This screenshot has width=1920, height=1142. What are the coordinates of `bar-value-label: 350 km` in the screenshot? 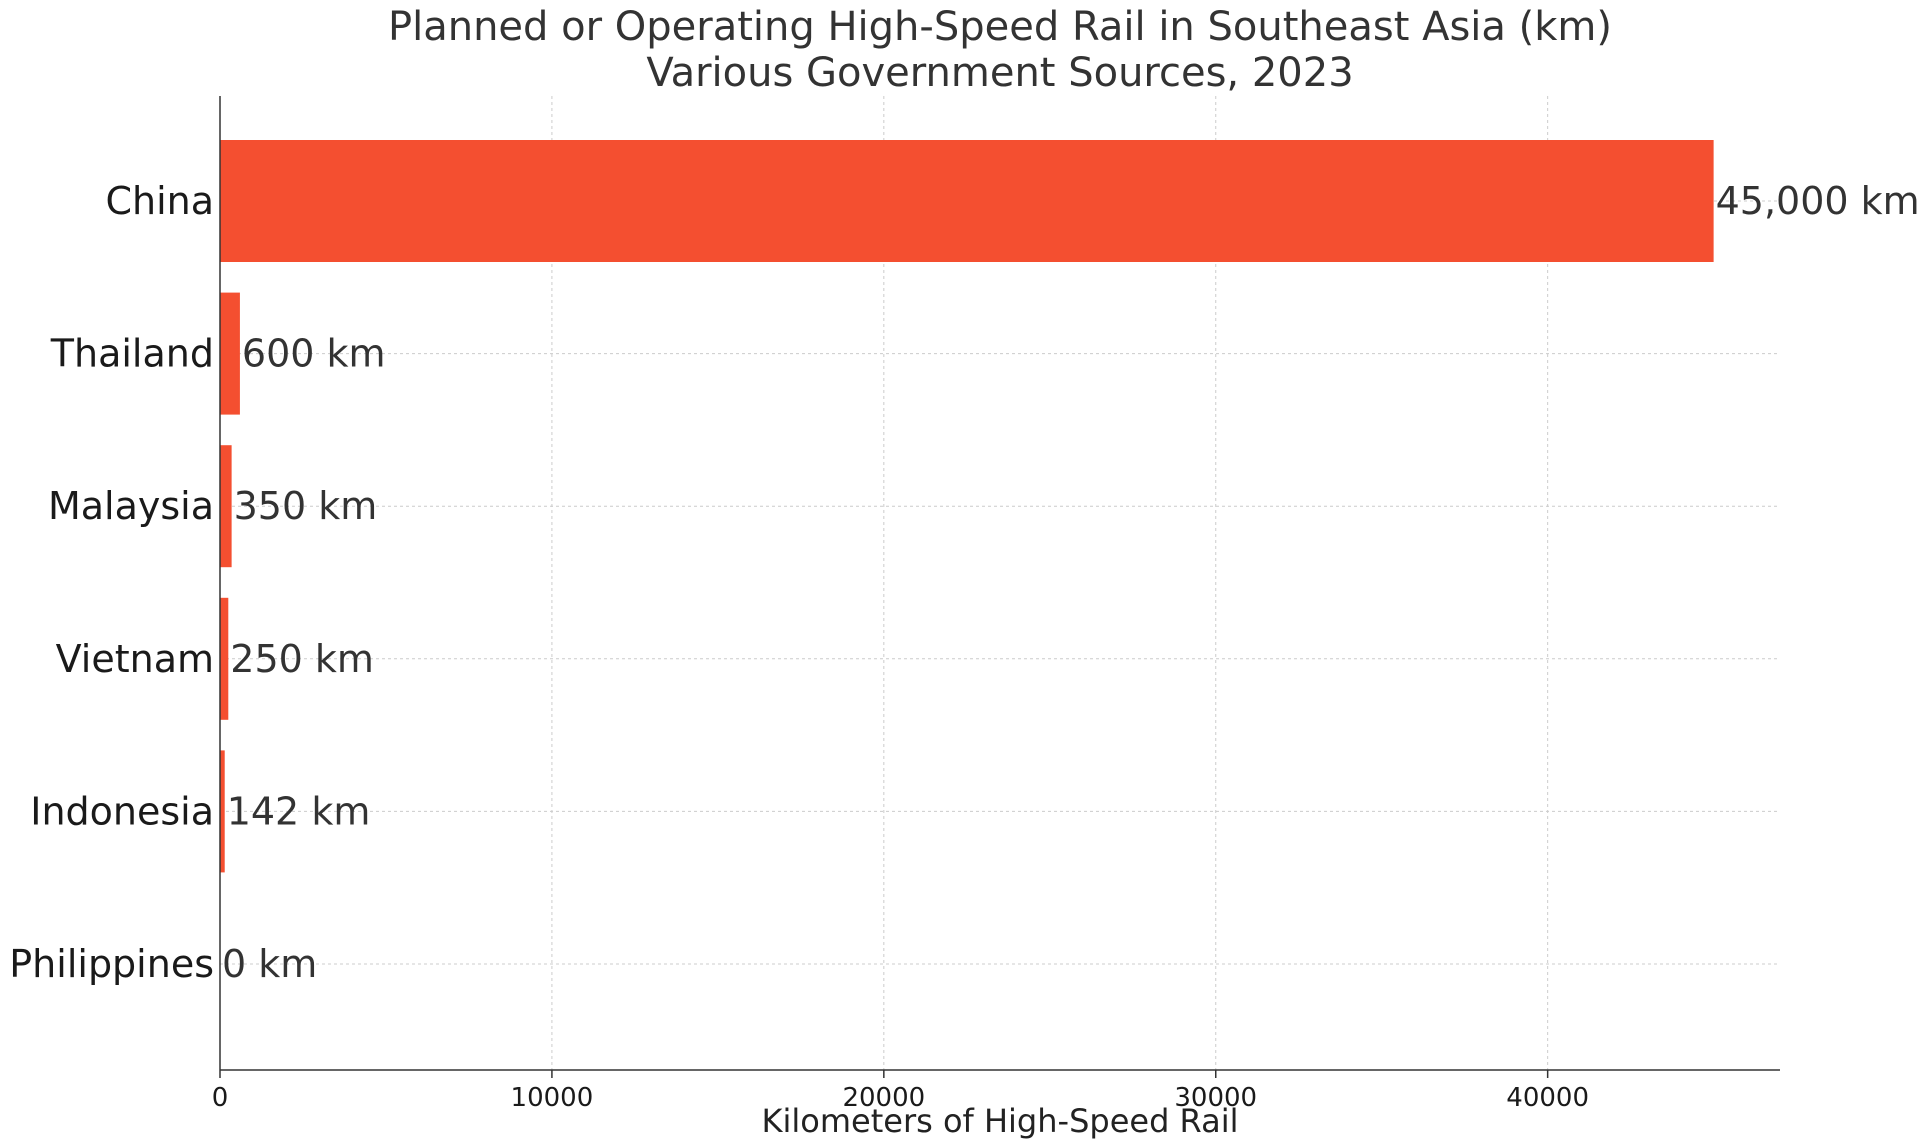 It's located at (306, 506).